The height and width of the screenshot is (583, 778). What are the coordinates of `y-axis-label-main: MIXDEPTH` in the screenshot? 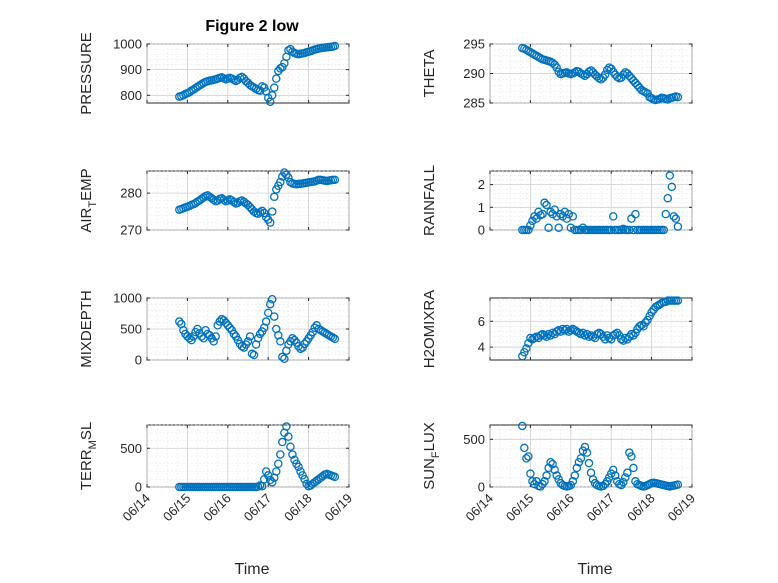 It's located at (86, 329).